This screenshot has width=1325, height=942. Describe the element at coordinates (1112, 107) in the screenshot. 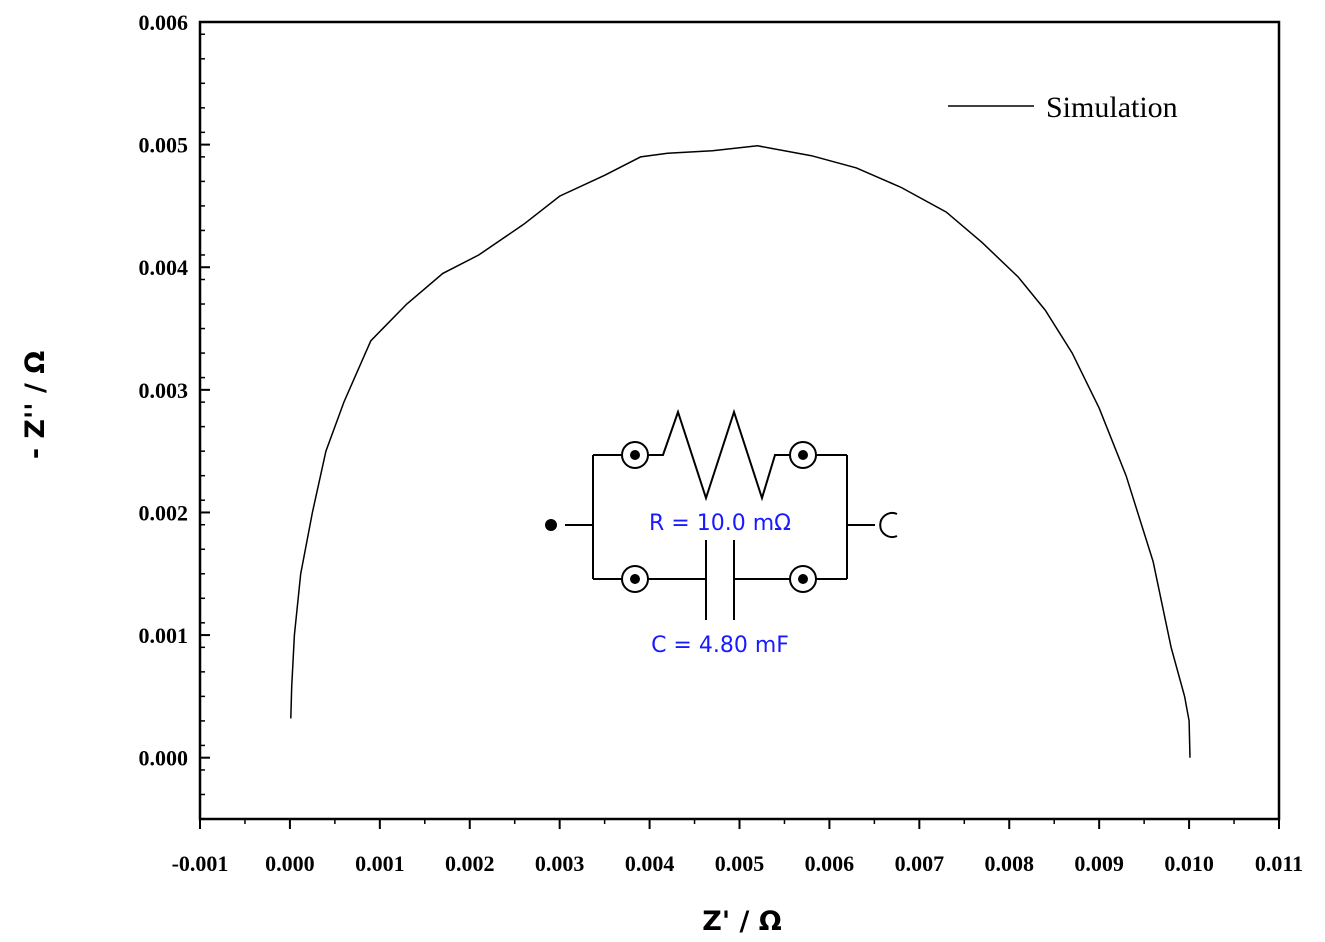

I see `legend-entry-simulation: Simulation` at that location.